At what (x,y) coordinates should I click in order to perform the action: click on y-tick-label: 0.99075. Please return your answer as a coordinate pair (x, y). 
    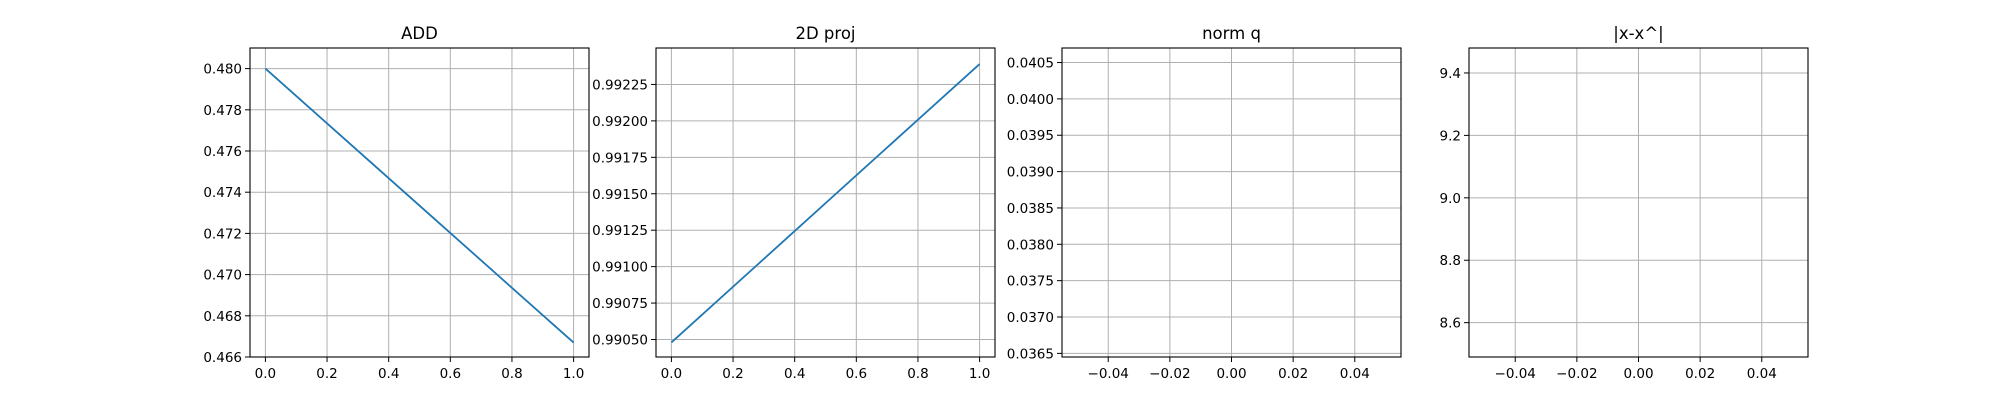
    Looking at the image, I should click on (620, 304).